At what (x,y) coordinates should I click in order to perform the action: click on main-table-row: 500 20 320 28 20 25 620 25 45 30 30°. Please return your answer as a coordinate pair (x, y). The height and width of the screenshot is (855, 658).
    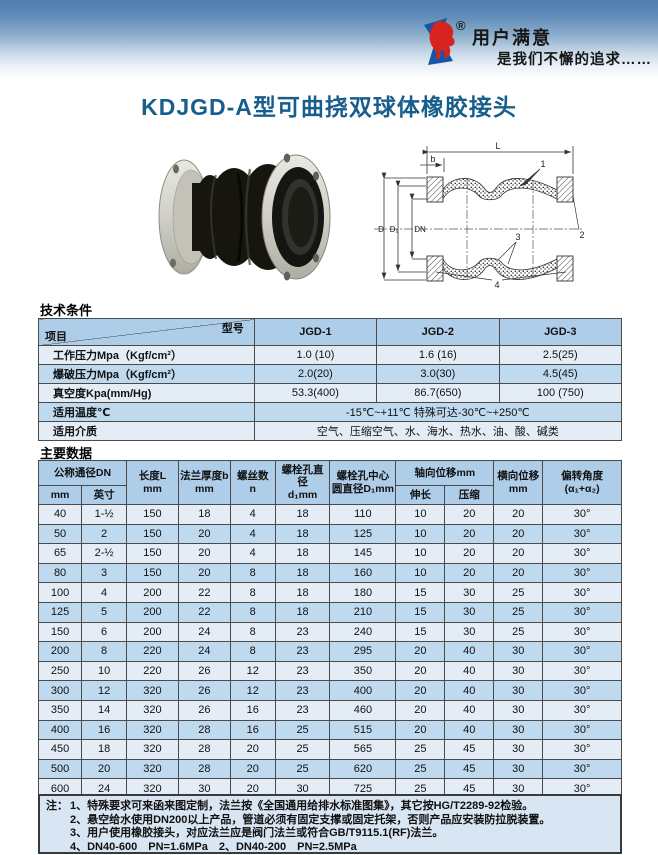
    Looking at the image, I should click on (329, 769).